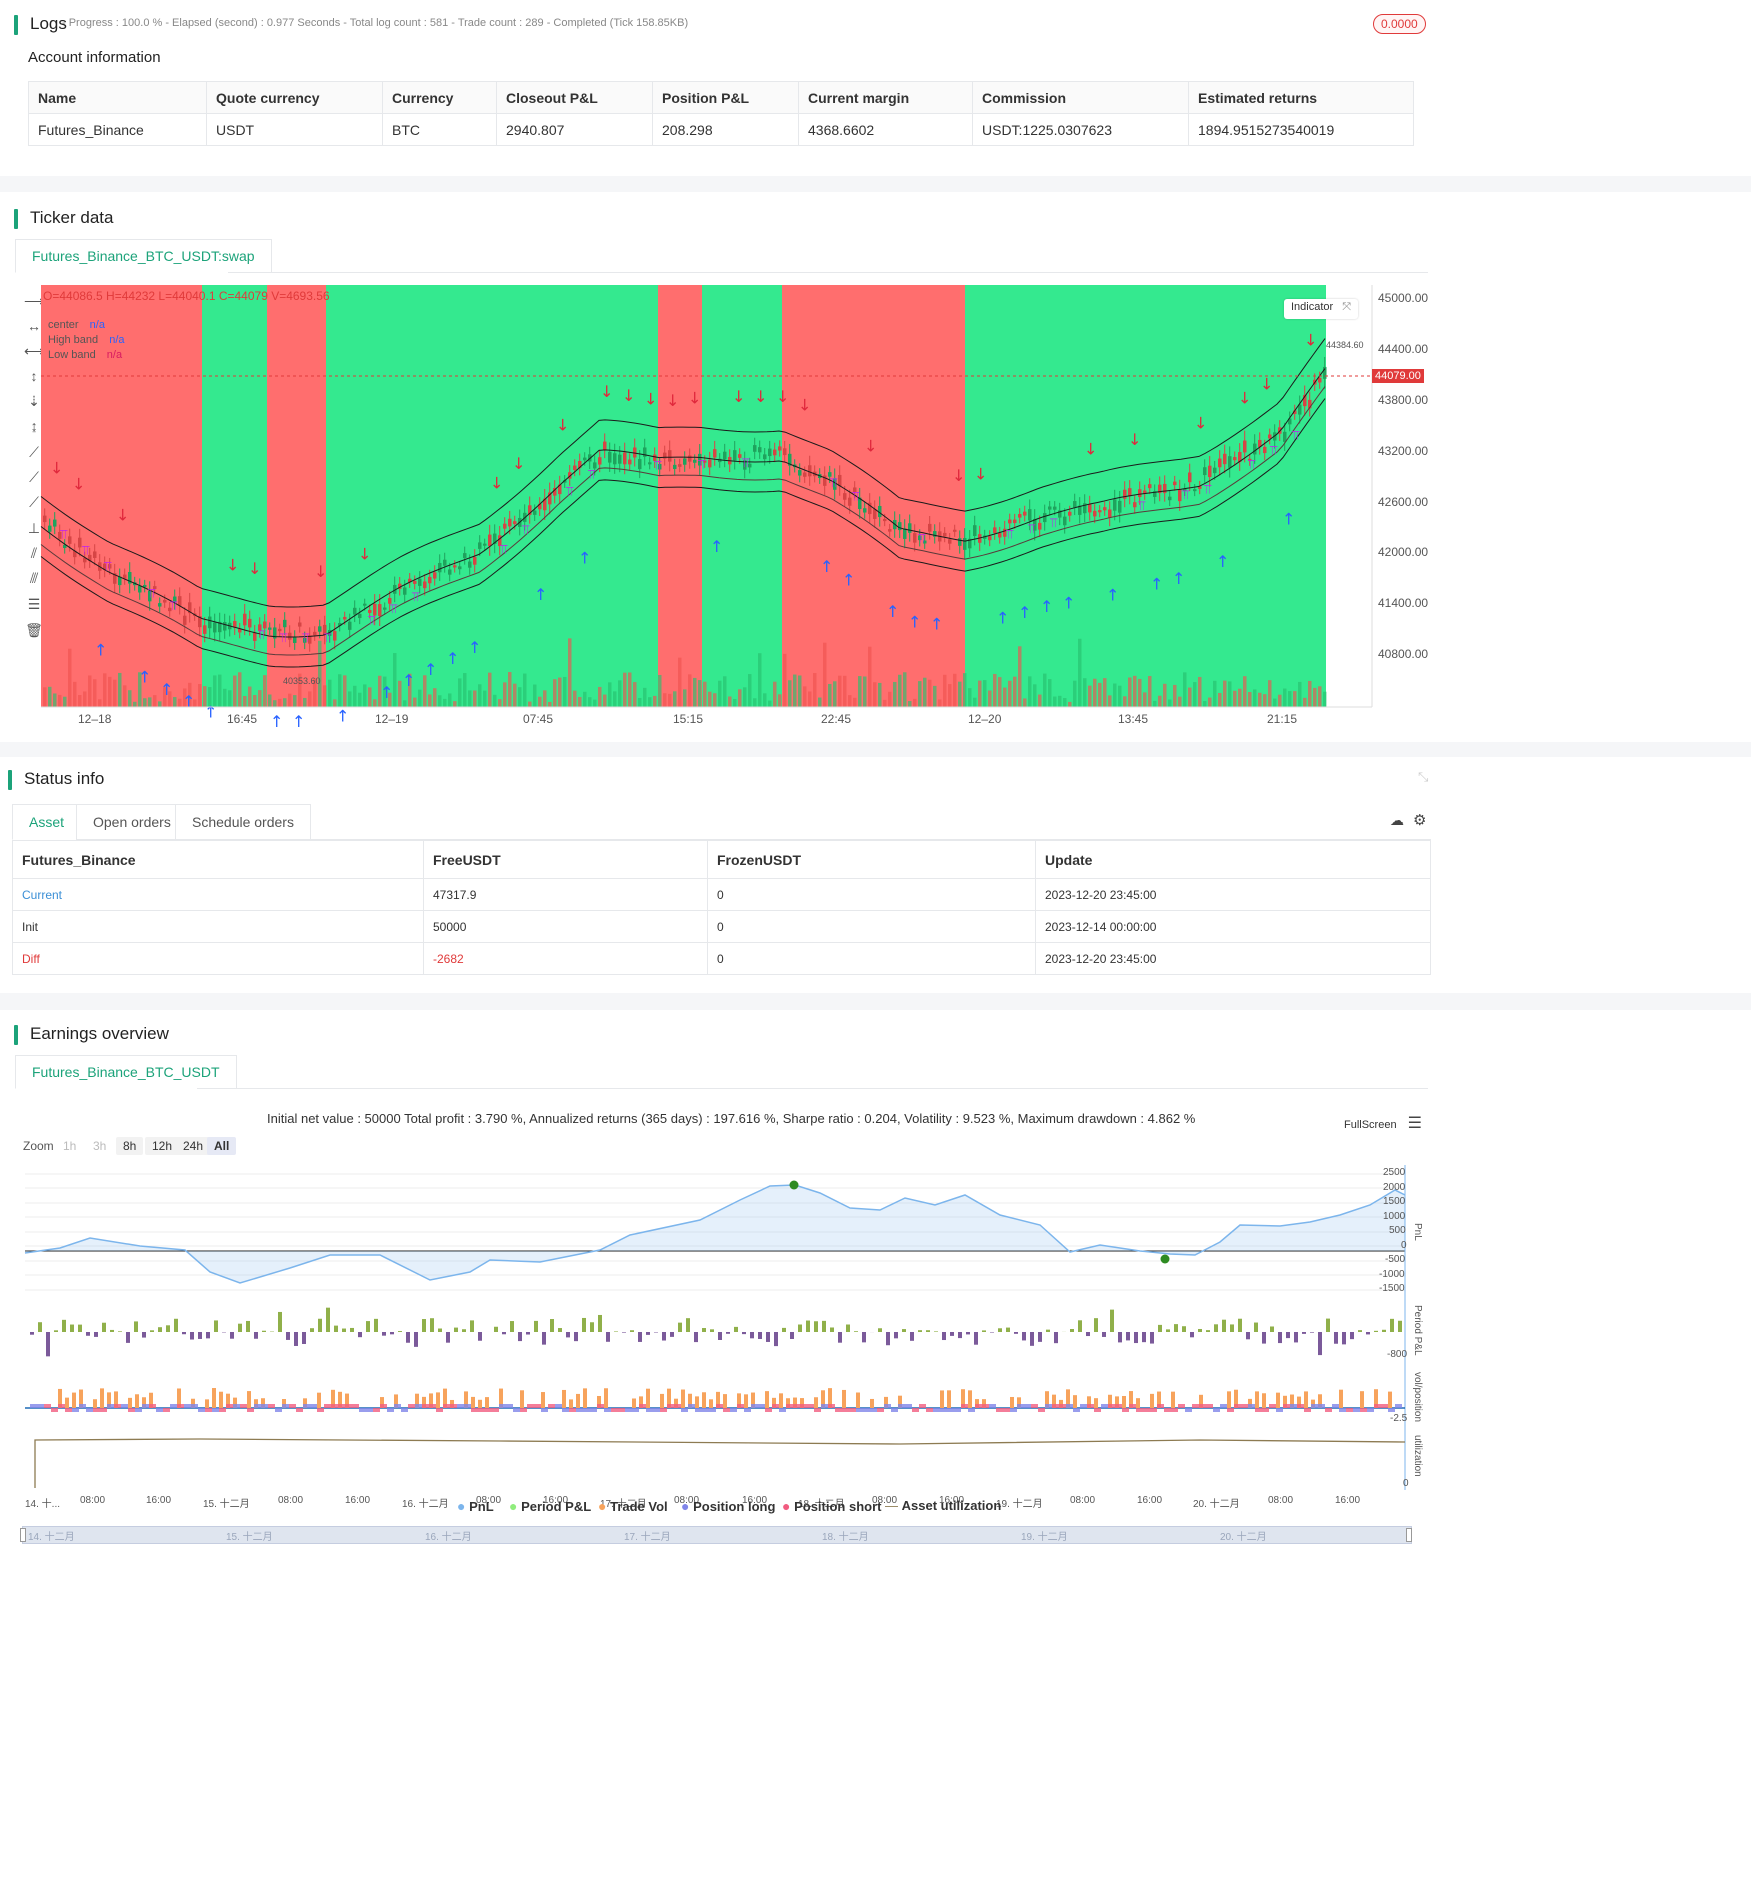  What do you see at coordinates (1383, 1123) in the screenshot?
I see `fullscreen-button: FullScreen ☰` at bounding box center [1383, 1123].